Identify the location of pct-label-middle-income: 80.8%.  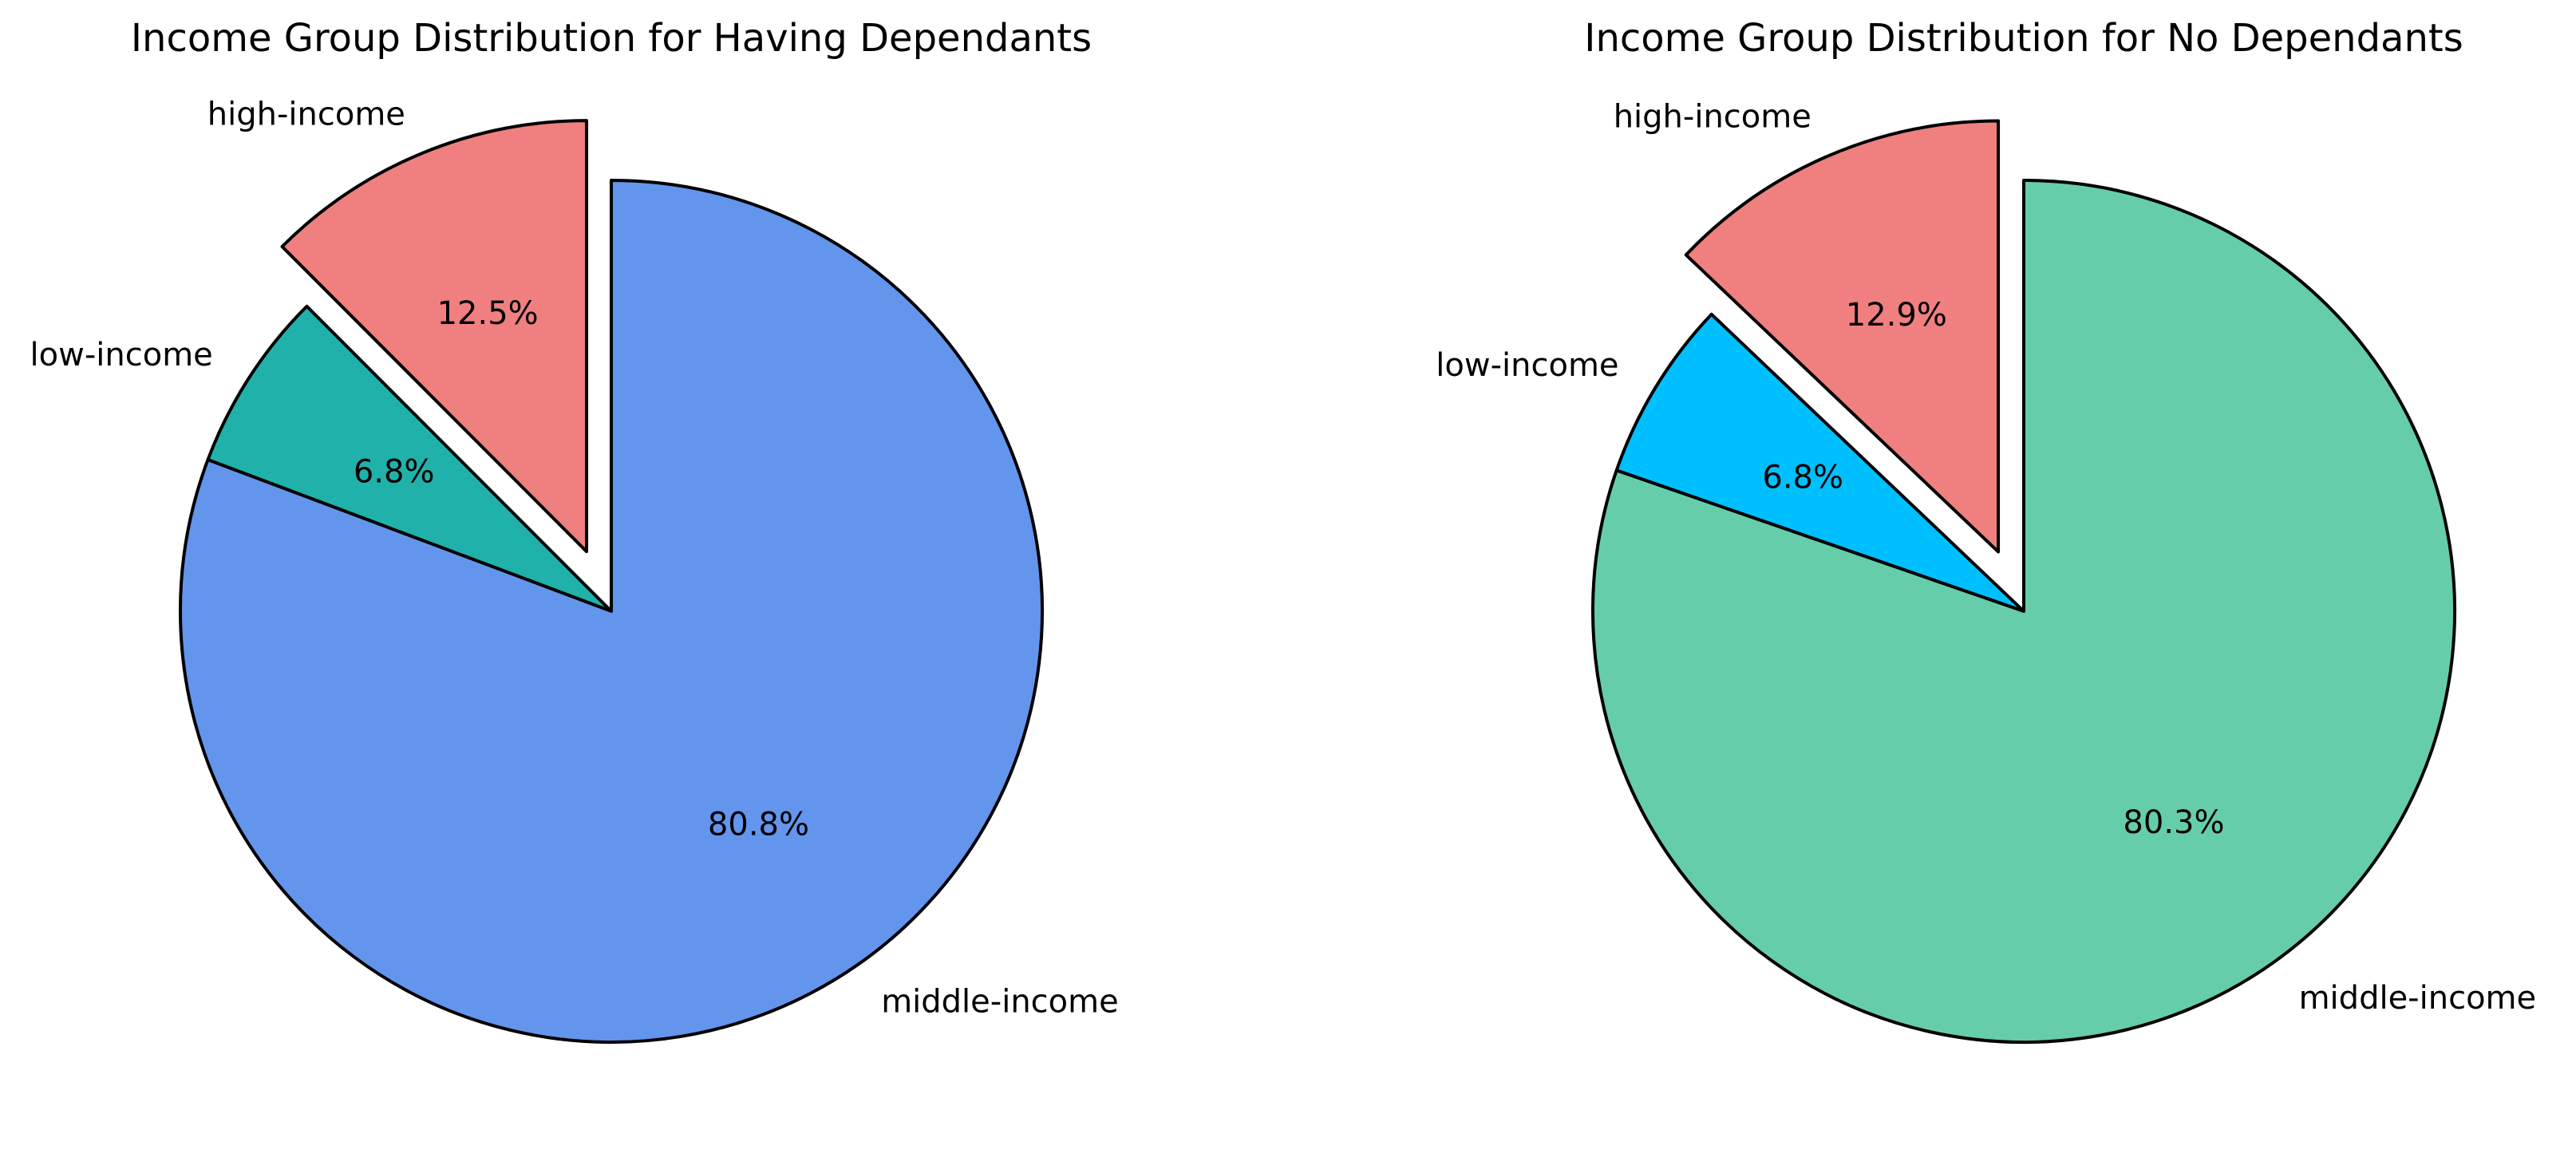
(758, 825).